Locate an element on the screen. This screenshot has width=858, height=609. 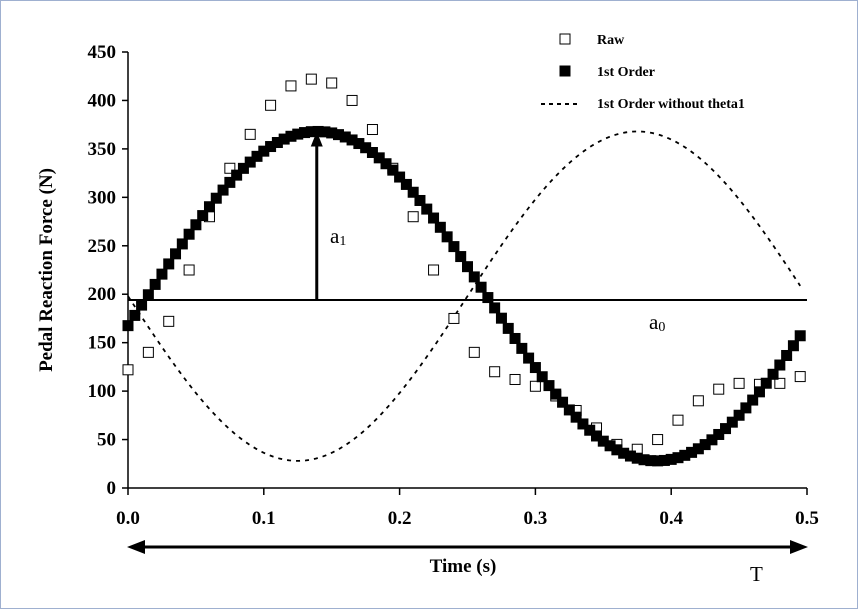
y-axis-title: Pedal Reaction Force (N) is located at coordinates (46, 270).